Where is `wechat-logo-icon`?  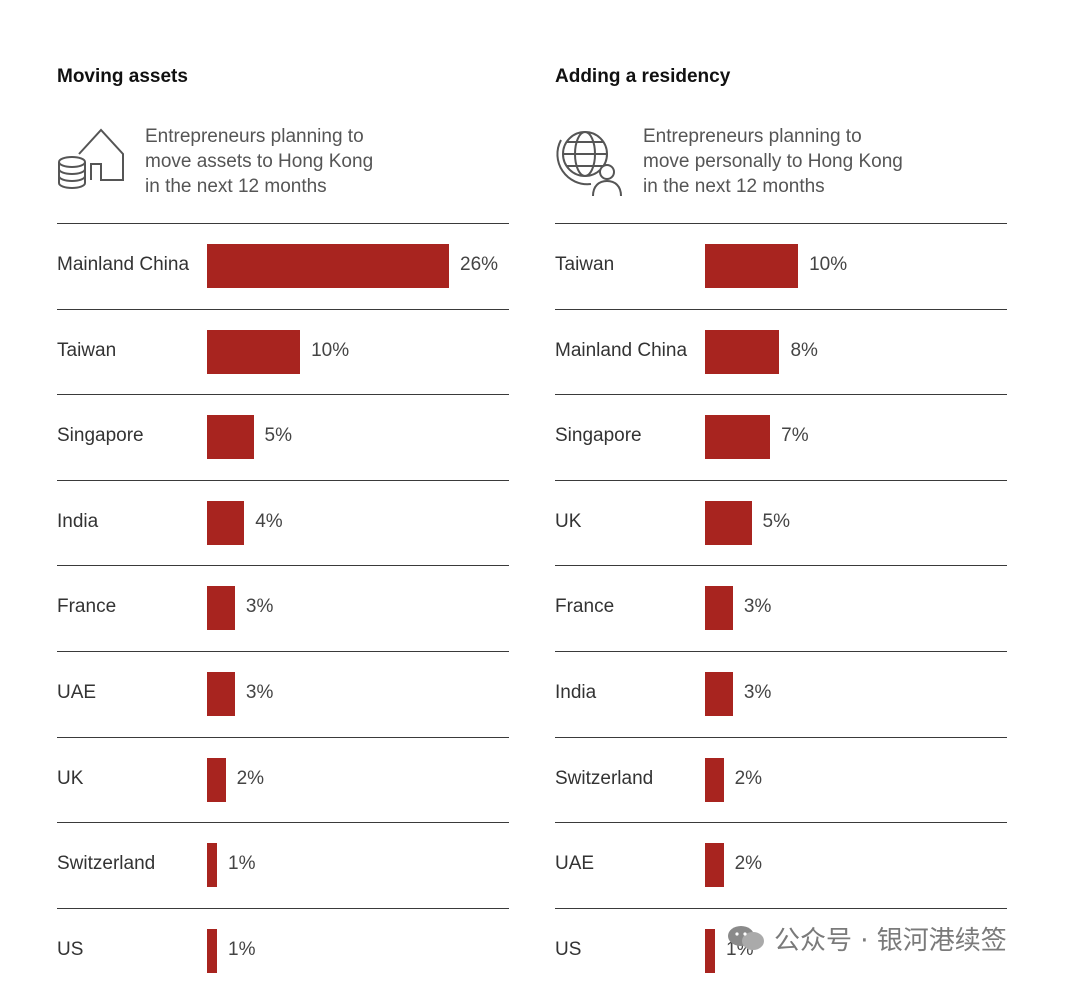 wechat-logo-icon is located at coordinates (746, 938).